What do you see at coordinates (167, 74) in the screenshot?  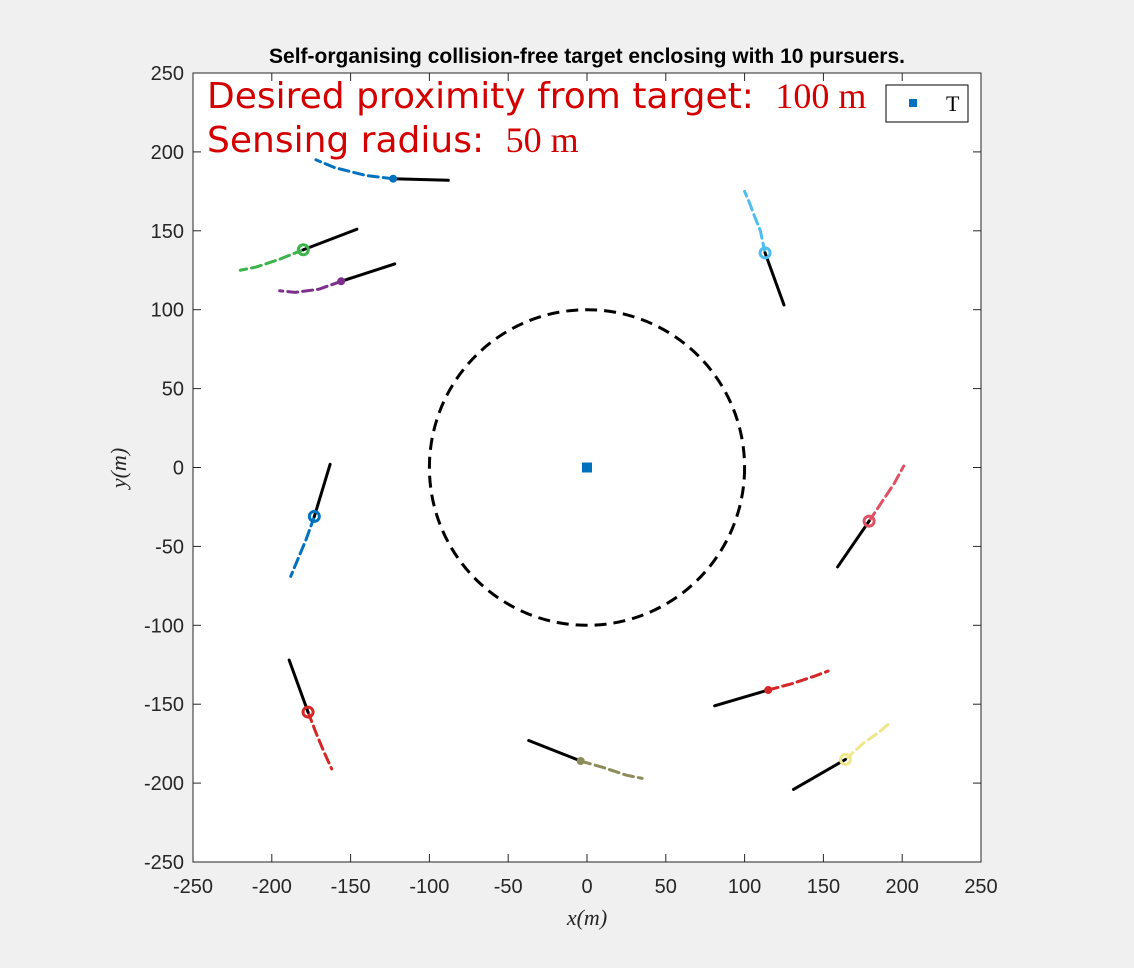 I see `y-tick-label: 250` at bounding box center [167, 74].